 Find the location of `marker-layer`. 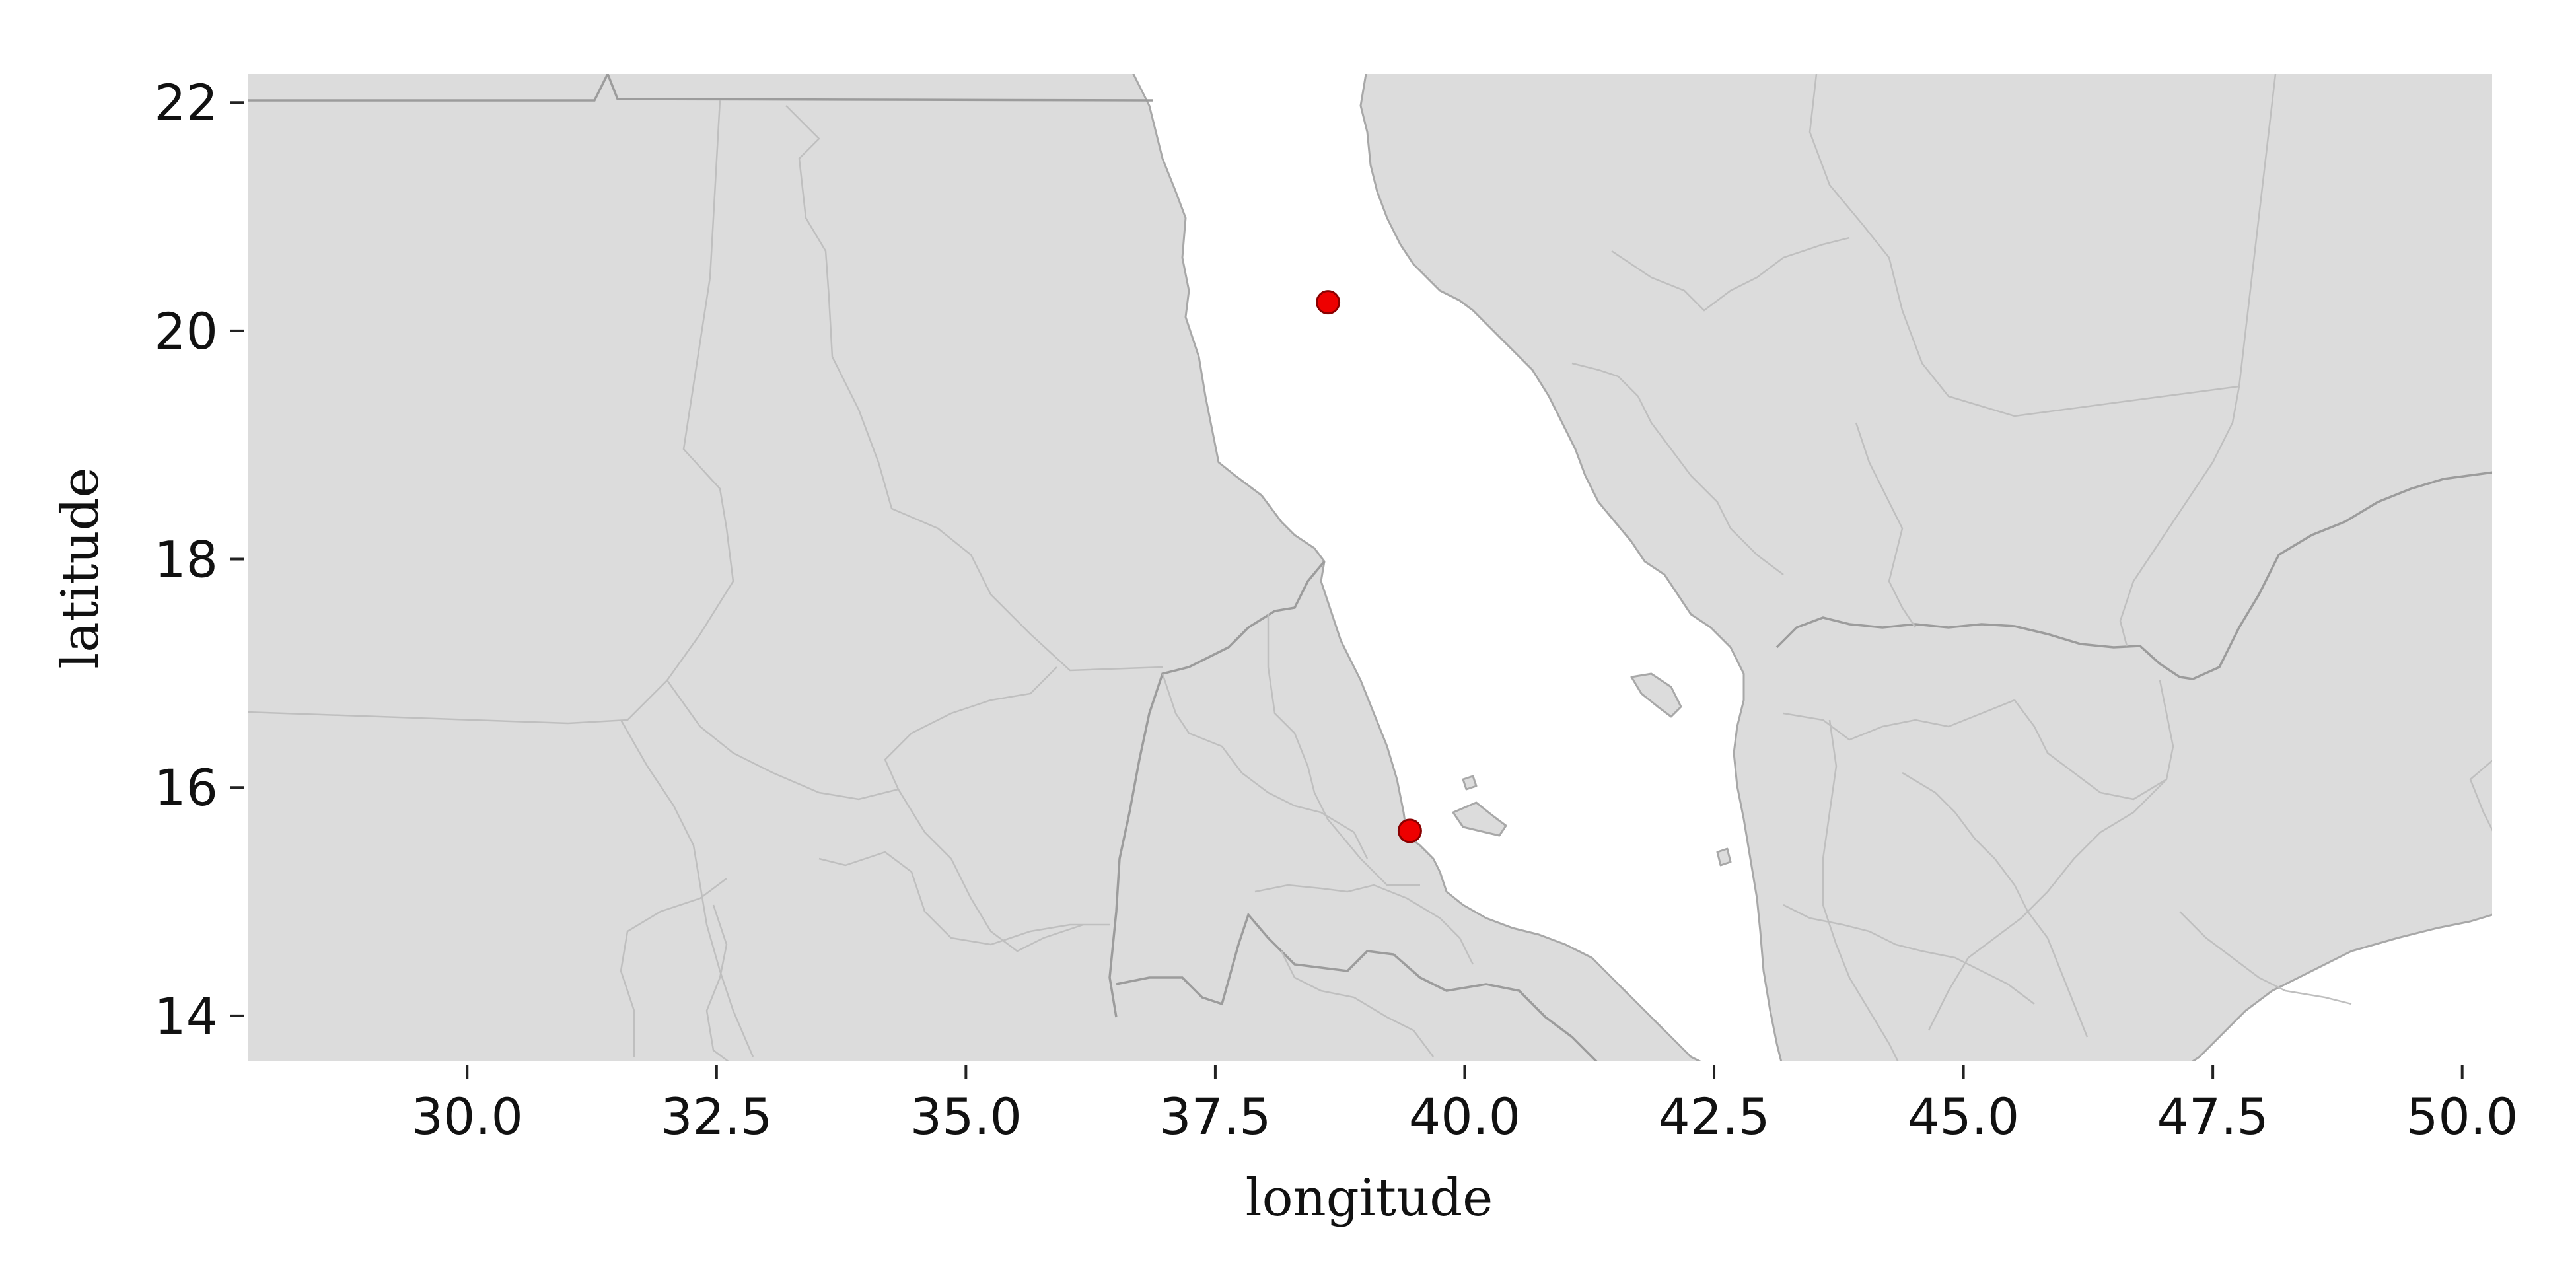

marker-layer is located at coordinates (1369, 566).